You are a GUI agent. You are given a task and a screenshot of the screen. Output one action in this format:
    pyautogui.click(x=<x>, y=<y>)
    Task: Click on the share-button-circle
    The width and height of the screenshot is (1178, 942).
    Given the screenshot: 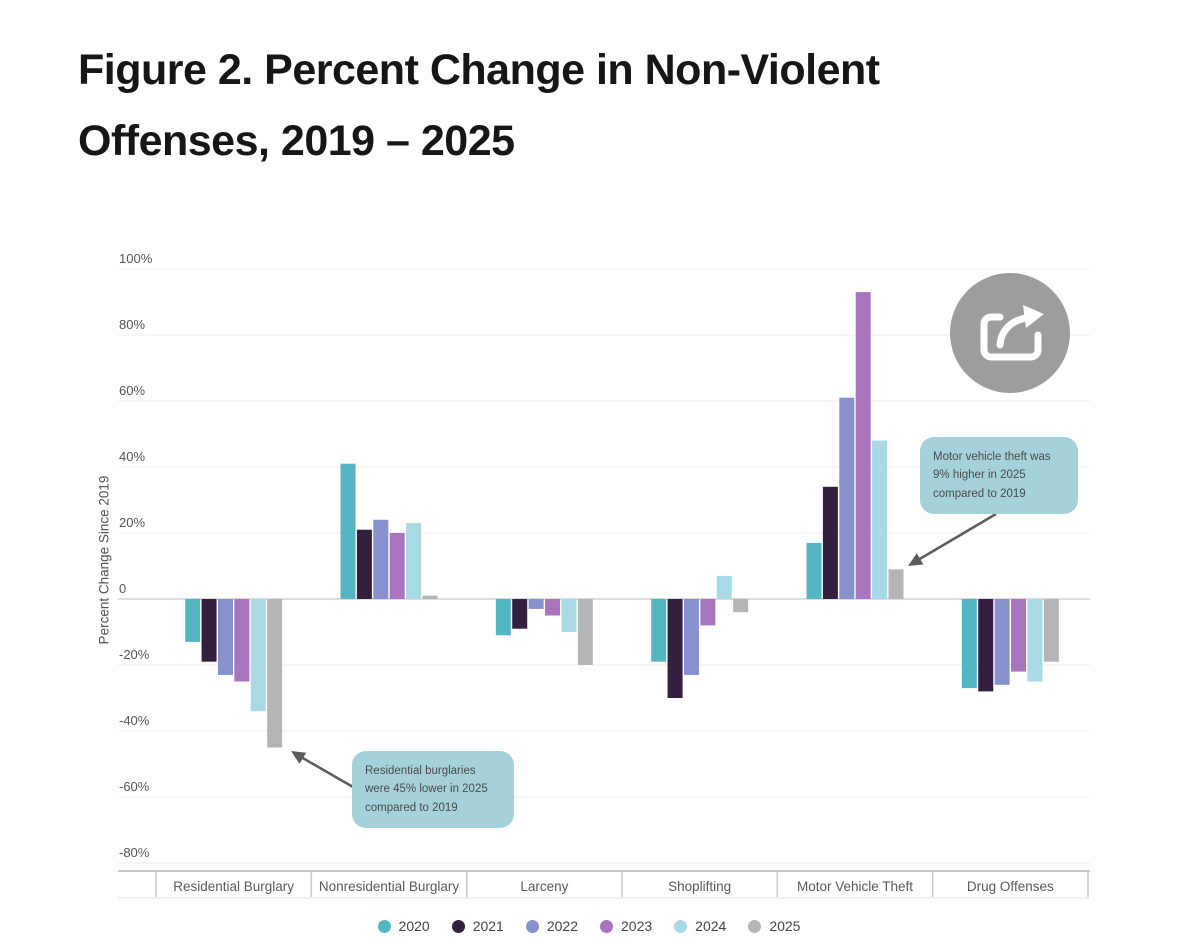 What is the action you would take?
    pyautogui.click(x=1010, y=333)
    